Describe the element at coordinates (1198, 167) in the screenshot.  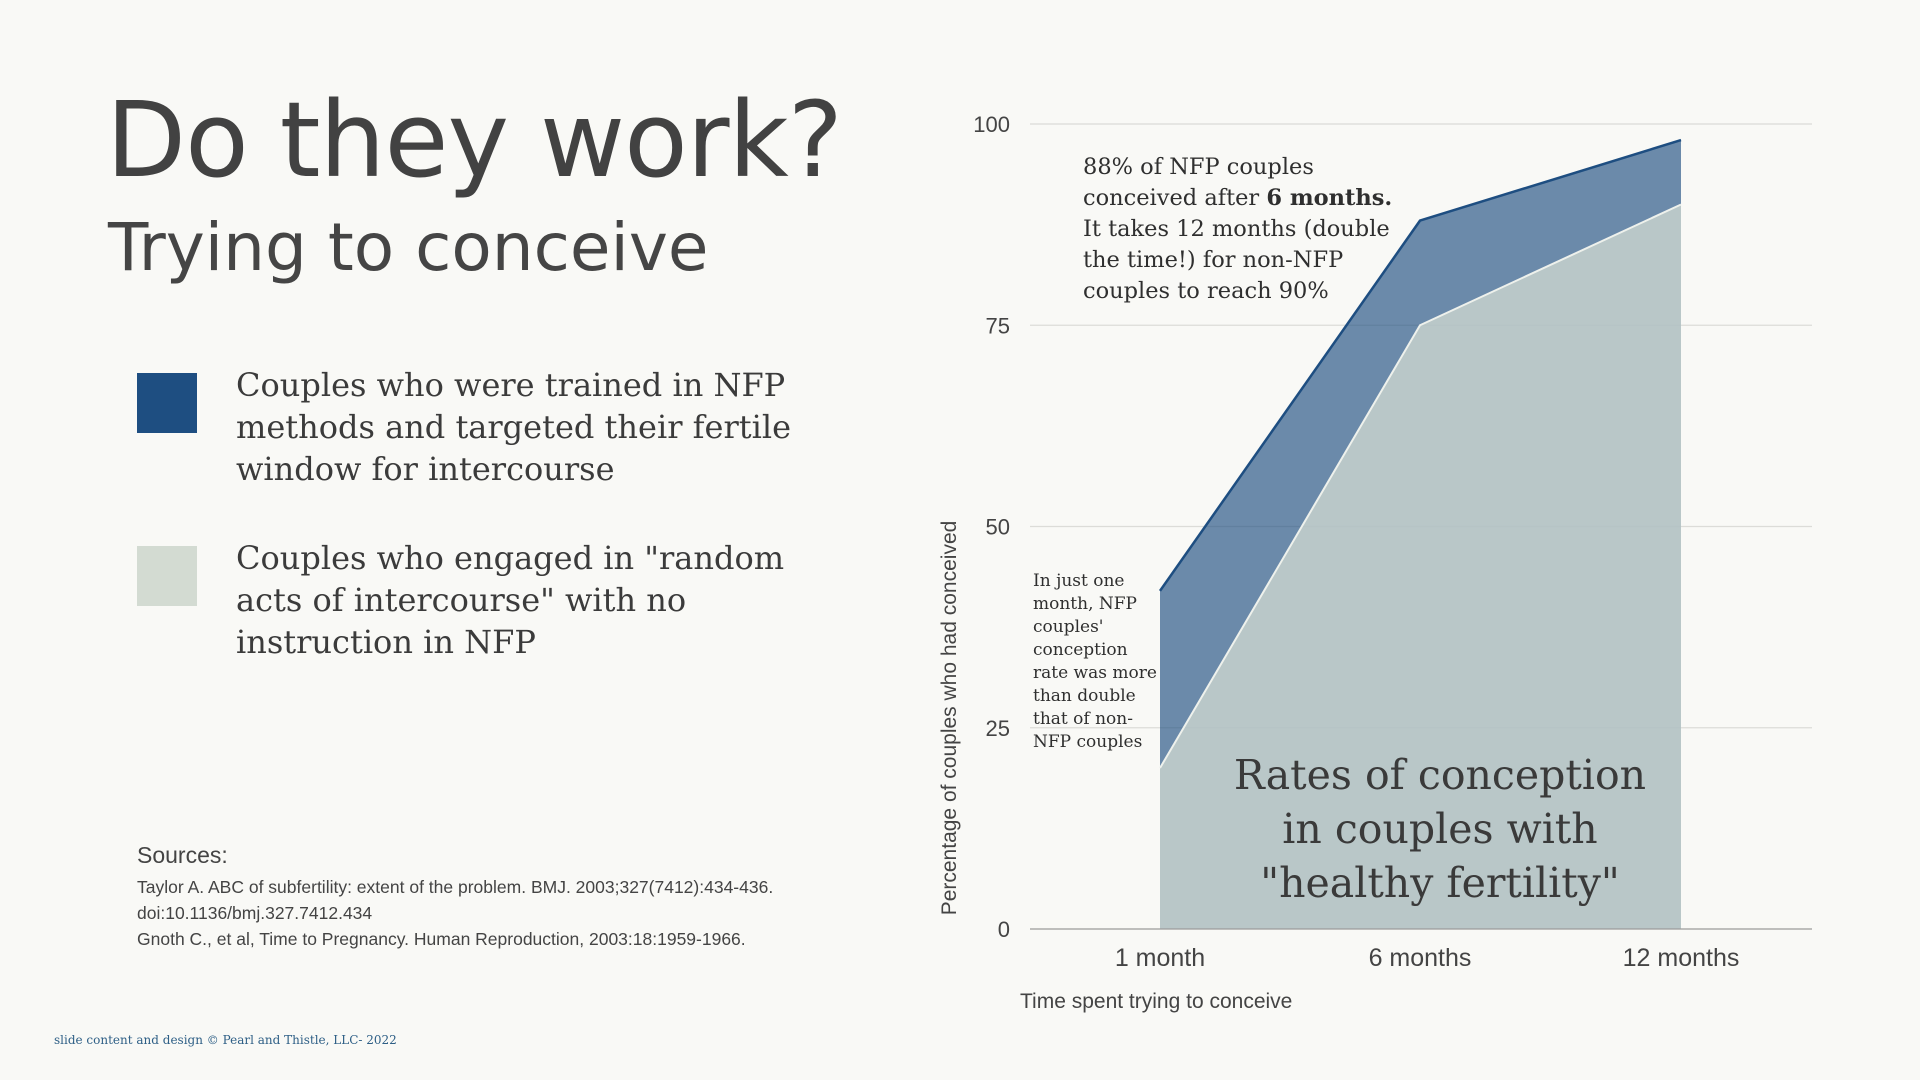
I see `annotation-line: 88% of NFP couples` at that location.